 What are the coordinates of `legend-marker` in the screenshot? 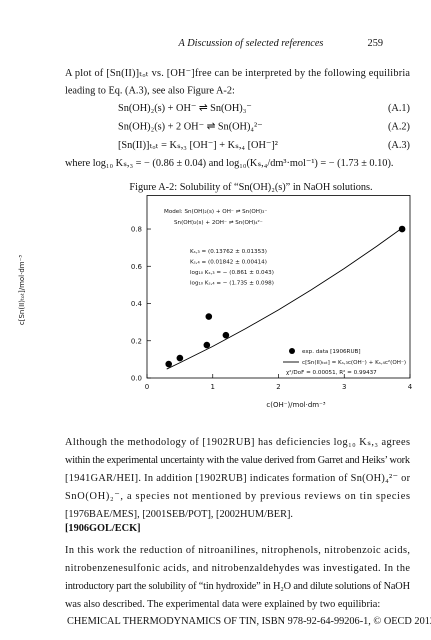 It's located at (292, 351).